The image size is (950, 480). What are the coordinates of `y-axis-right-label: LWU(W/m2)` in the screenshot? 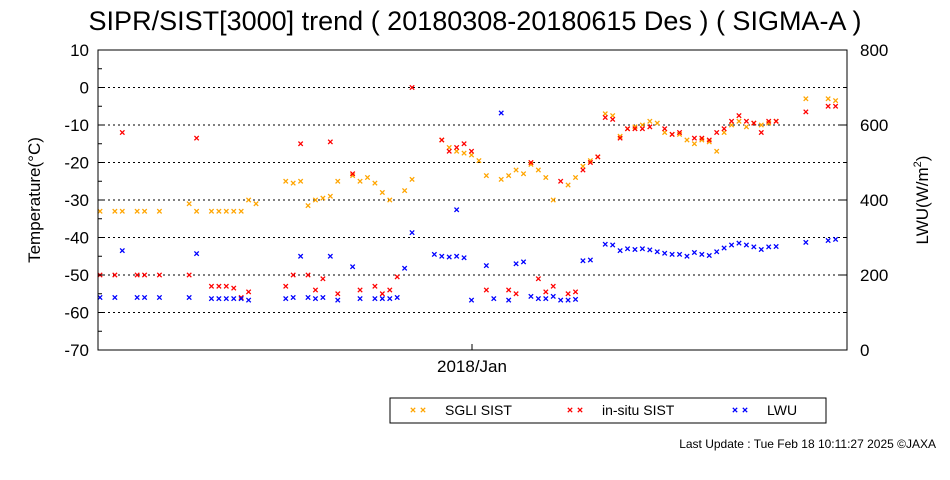 It's located at (922, 200).